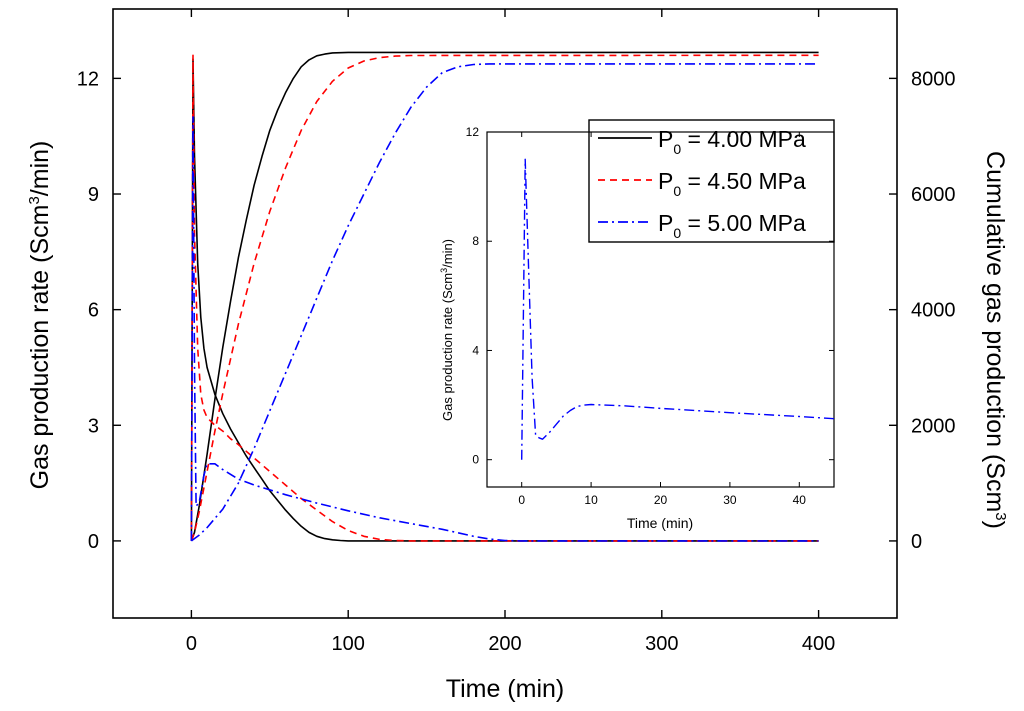 The width and height of the screenshot is (1024, 711). Describe the element at coordinates (93, 195) in the screenshot. I see `y-left-tick-label-9: 9` at that location.